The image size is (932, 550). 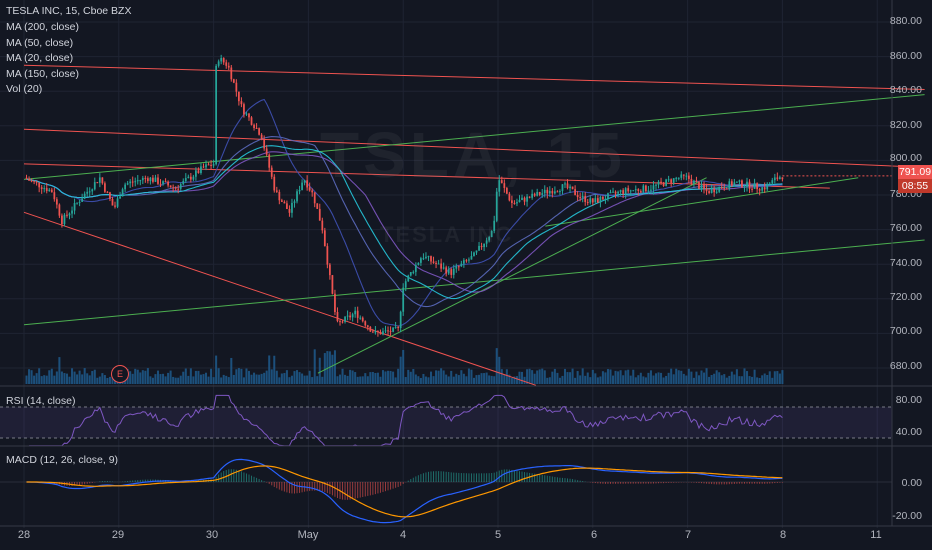 I want to click on rsi-band, so click(x=446, y=422).